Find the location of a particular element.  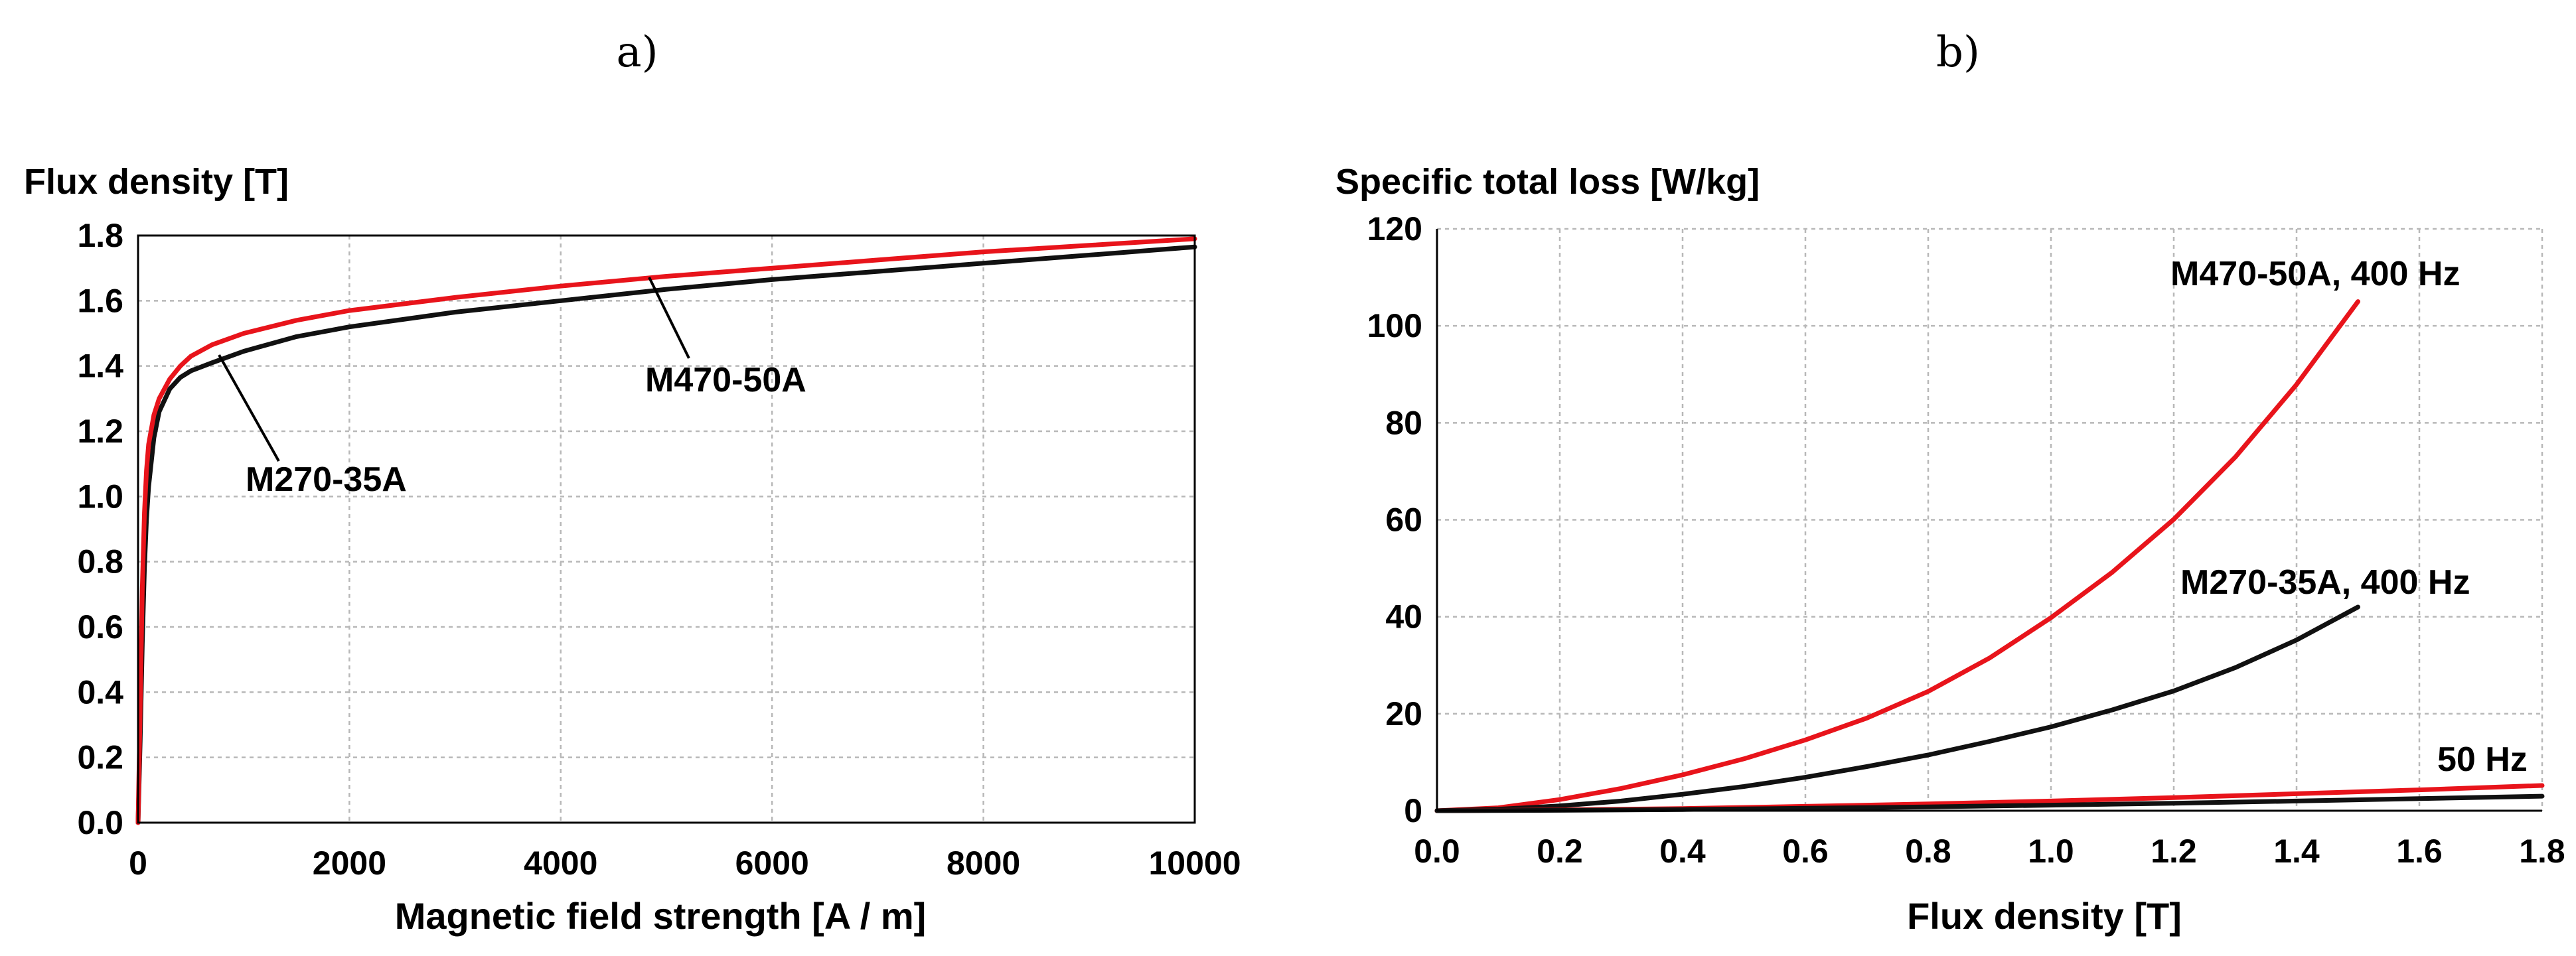

y-tick-label: 80 is located at coordinates (1403, 422).